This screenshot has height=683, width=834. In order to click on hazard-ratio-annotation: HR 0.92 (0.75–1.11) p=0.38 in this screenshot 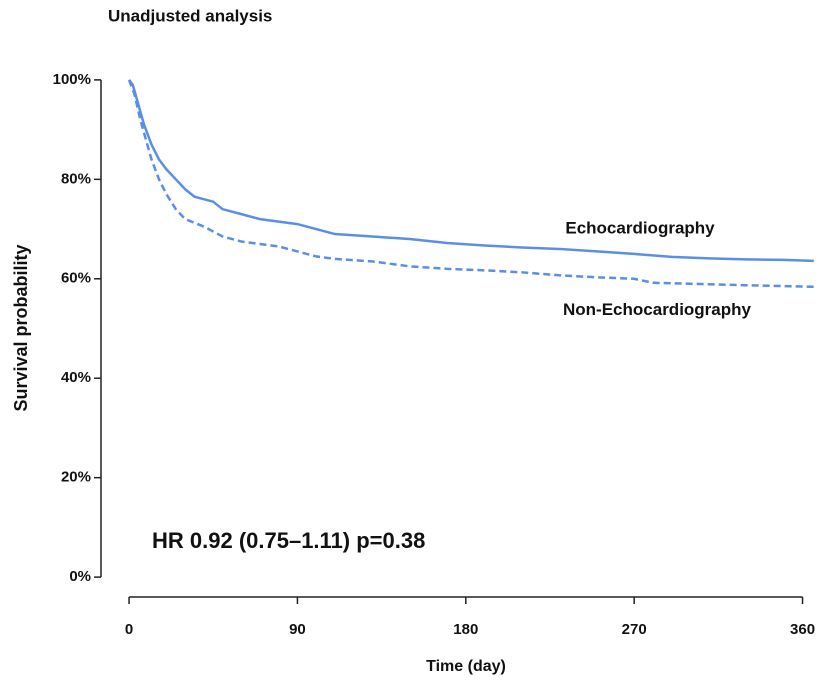, I will do `click(288, 540)`.